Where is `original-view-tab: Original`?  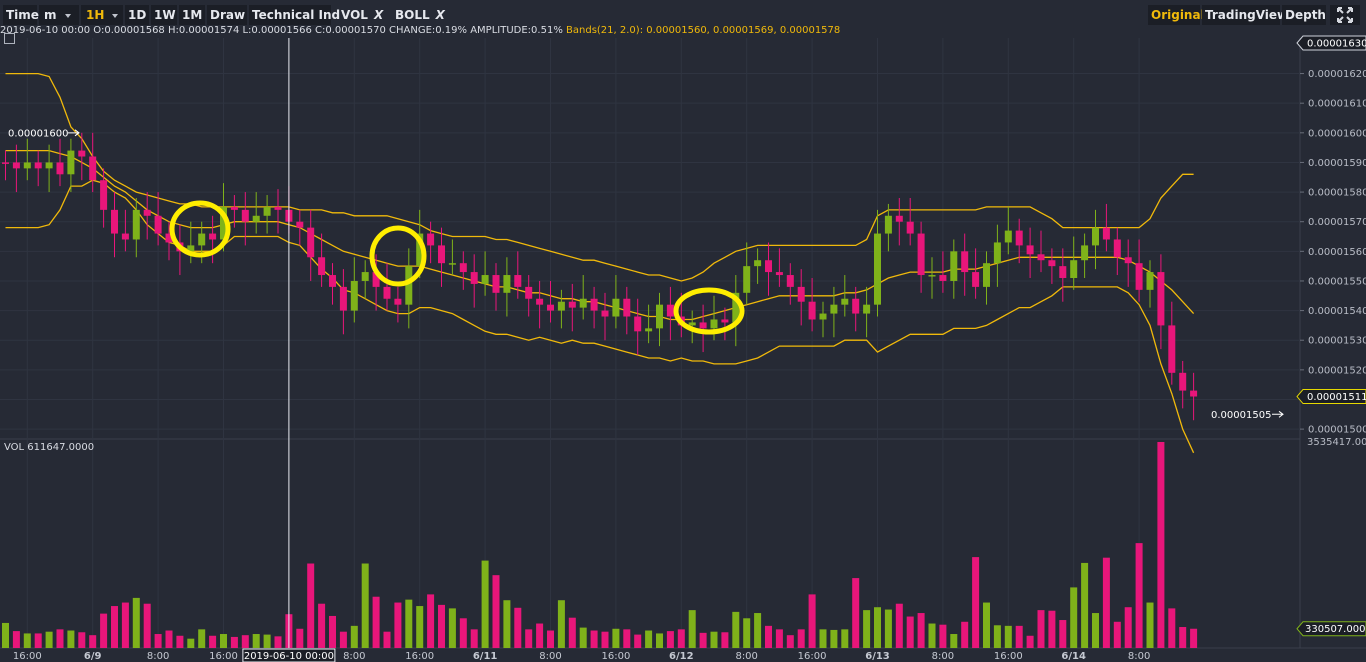 original-view-tab: Original is located at coordinates (1176, 15).